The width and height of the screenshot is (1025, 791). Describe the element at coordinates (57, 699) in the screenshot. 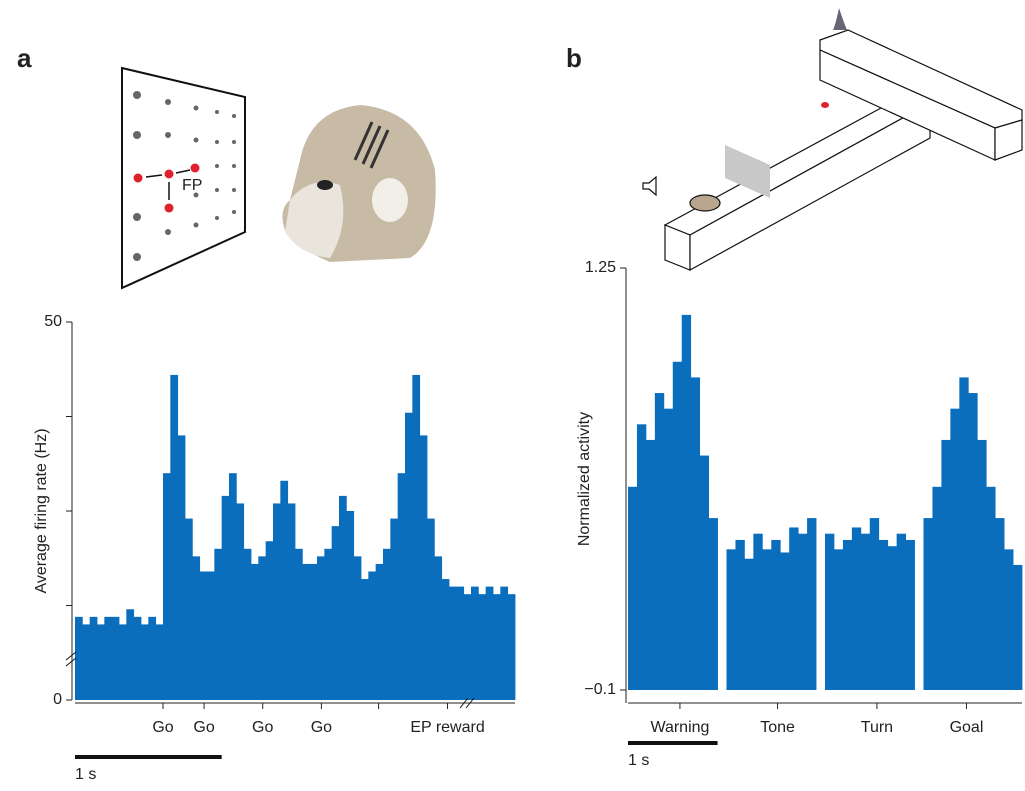

I see `y-tick-label: 0` at that location.